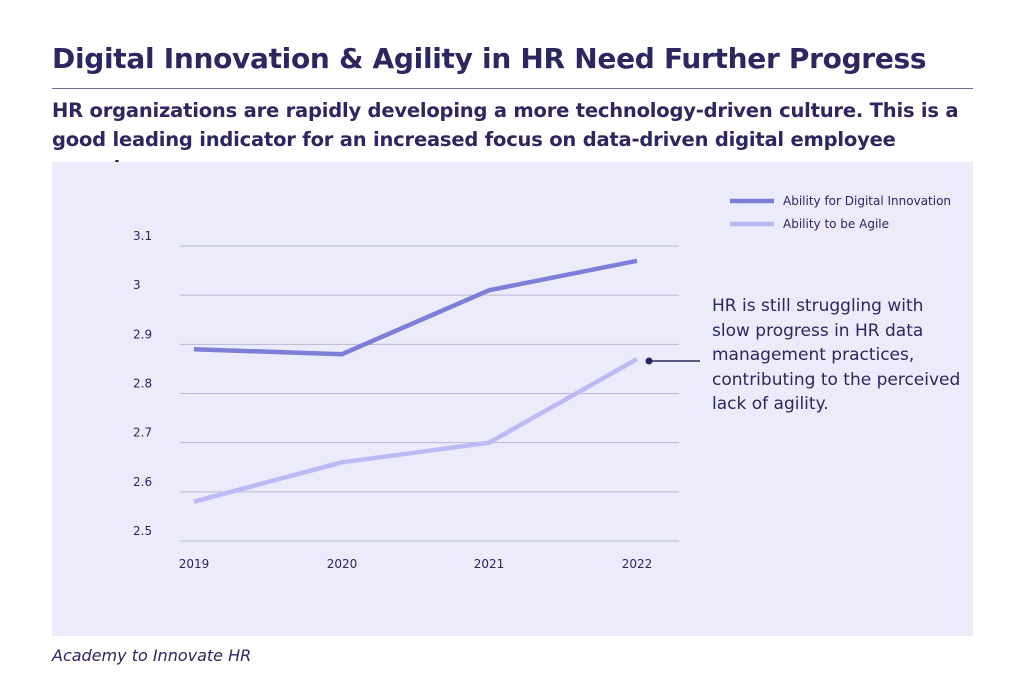 The width and height of the screenshot is (1025, 681). I want to click on title-divider, so click(512, 88).